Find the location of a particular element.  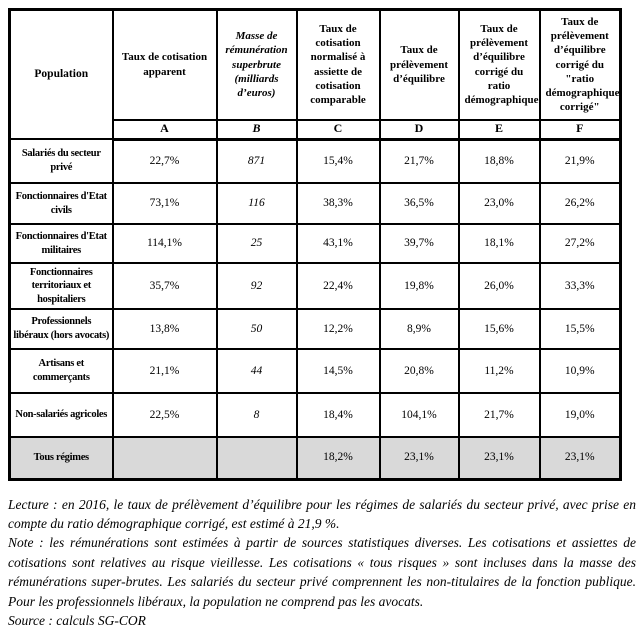

cell-d: 36,5% is located at coordinates (419, 203).